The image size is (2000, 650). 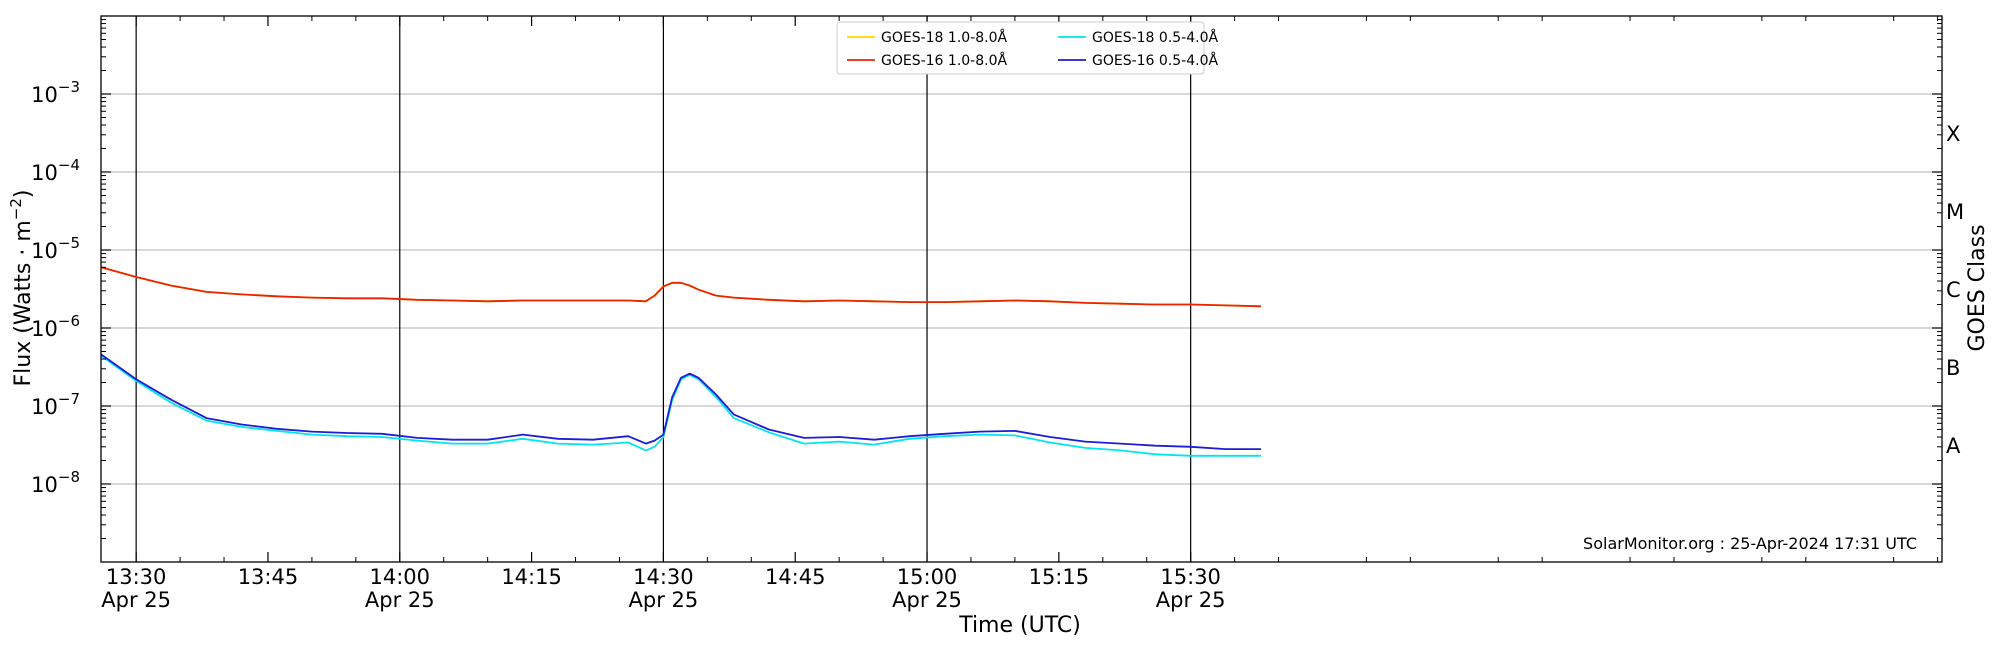 I want to click on y-tick-label: 10⁻³, so click(x=55, y=92).